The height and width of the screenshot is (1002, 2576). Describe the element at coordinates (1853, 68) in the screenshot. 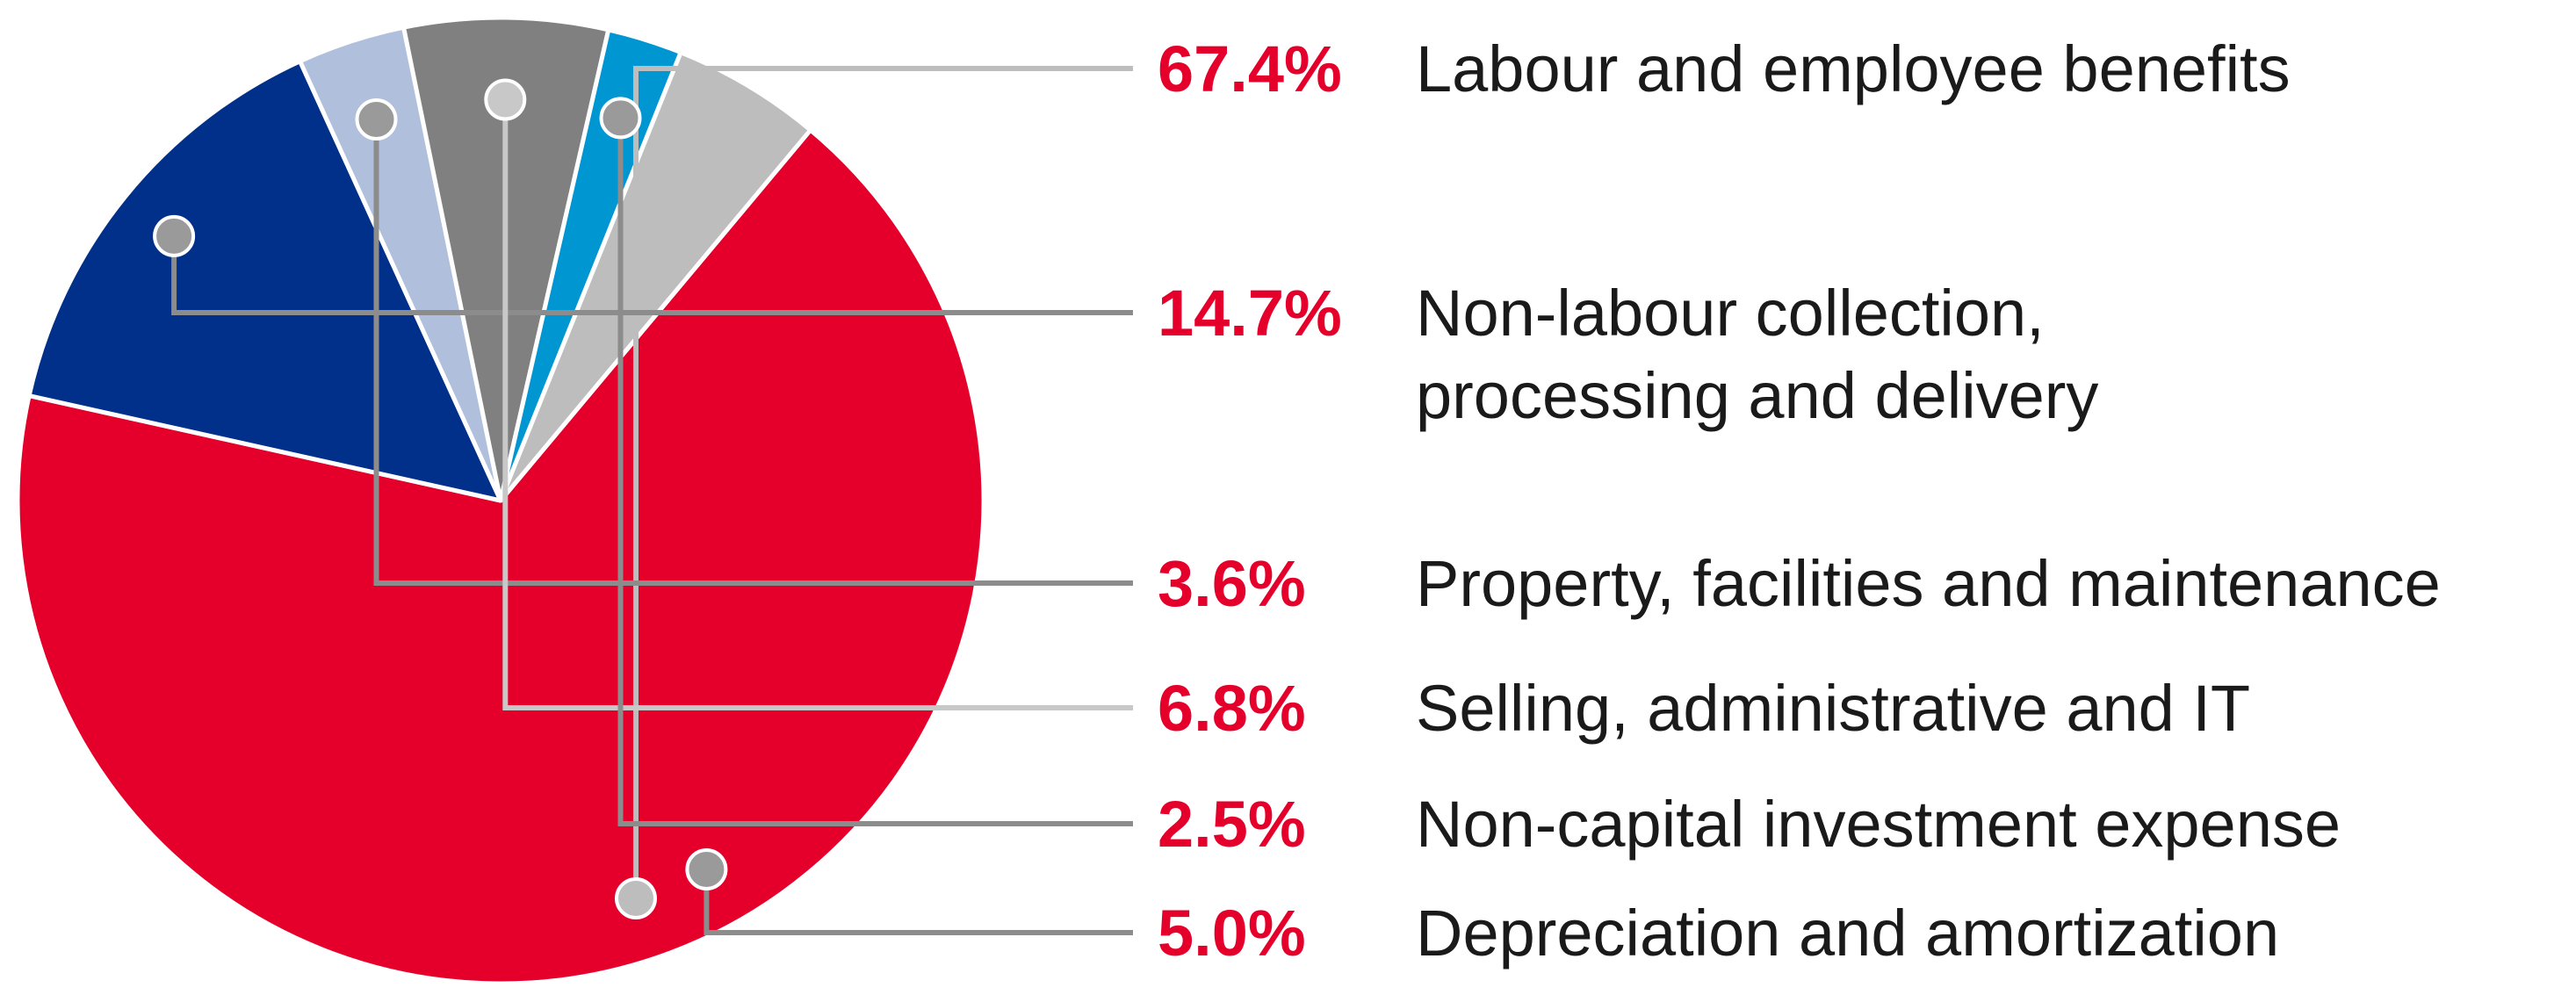

I see `category-label-labour-and-employee-benefits: Labour and employee benefits` at that location.